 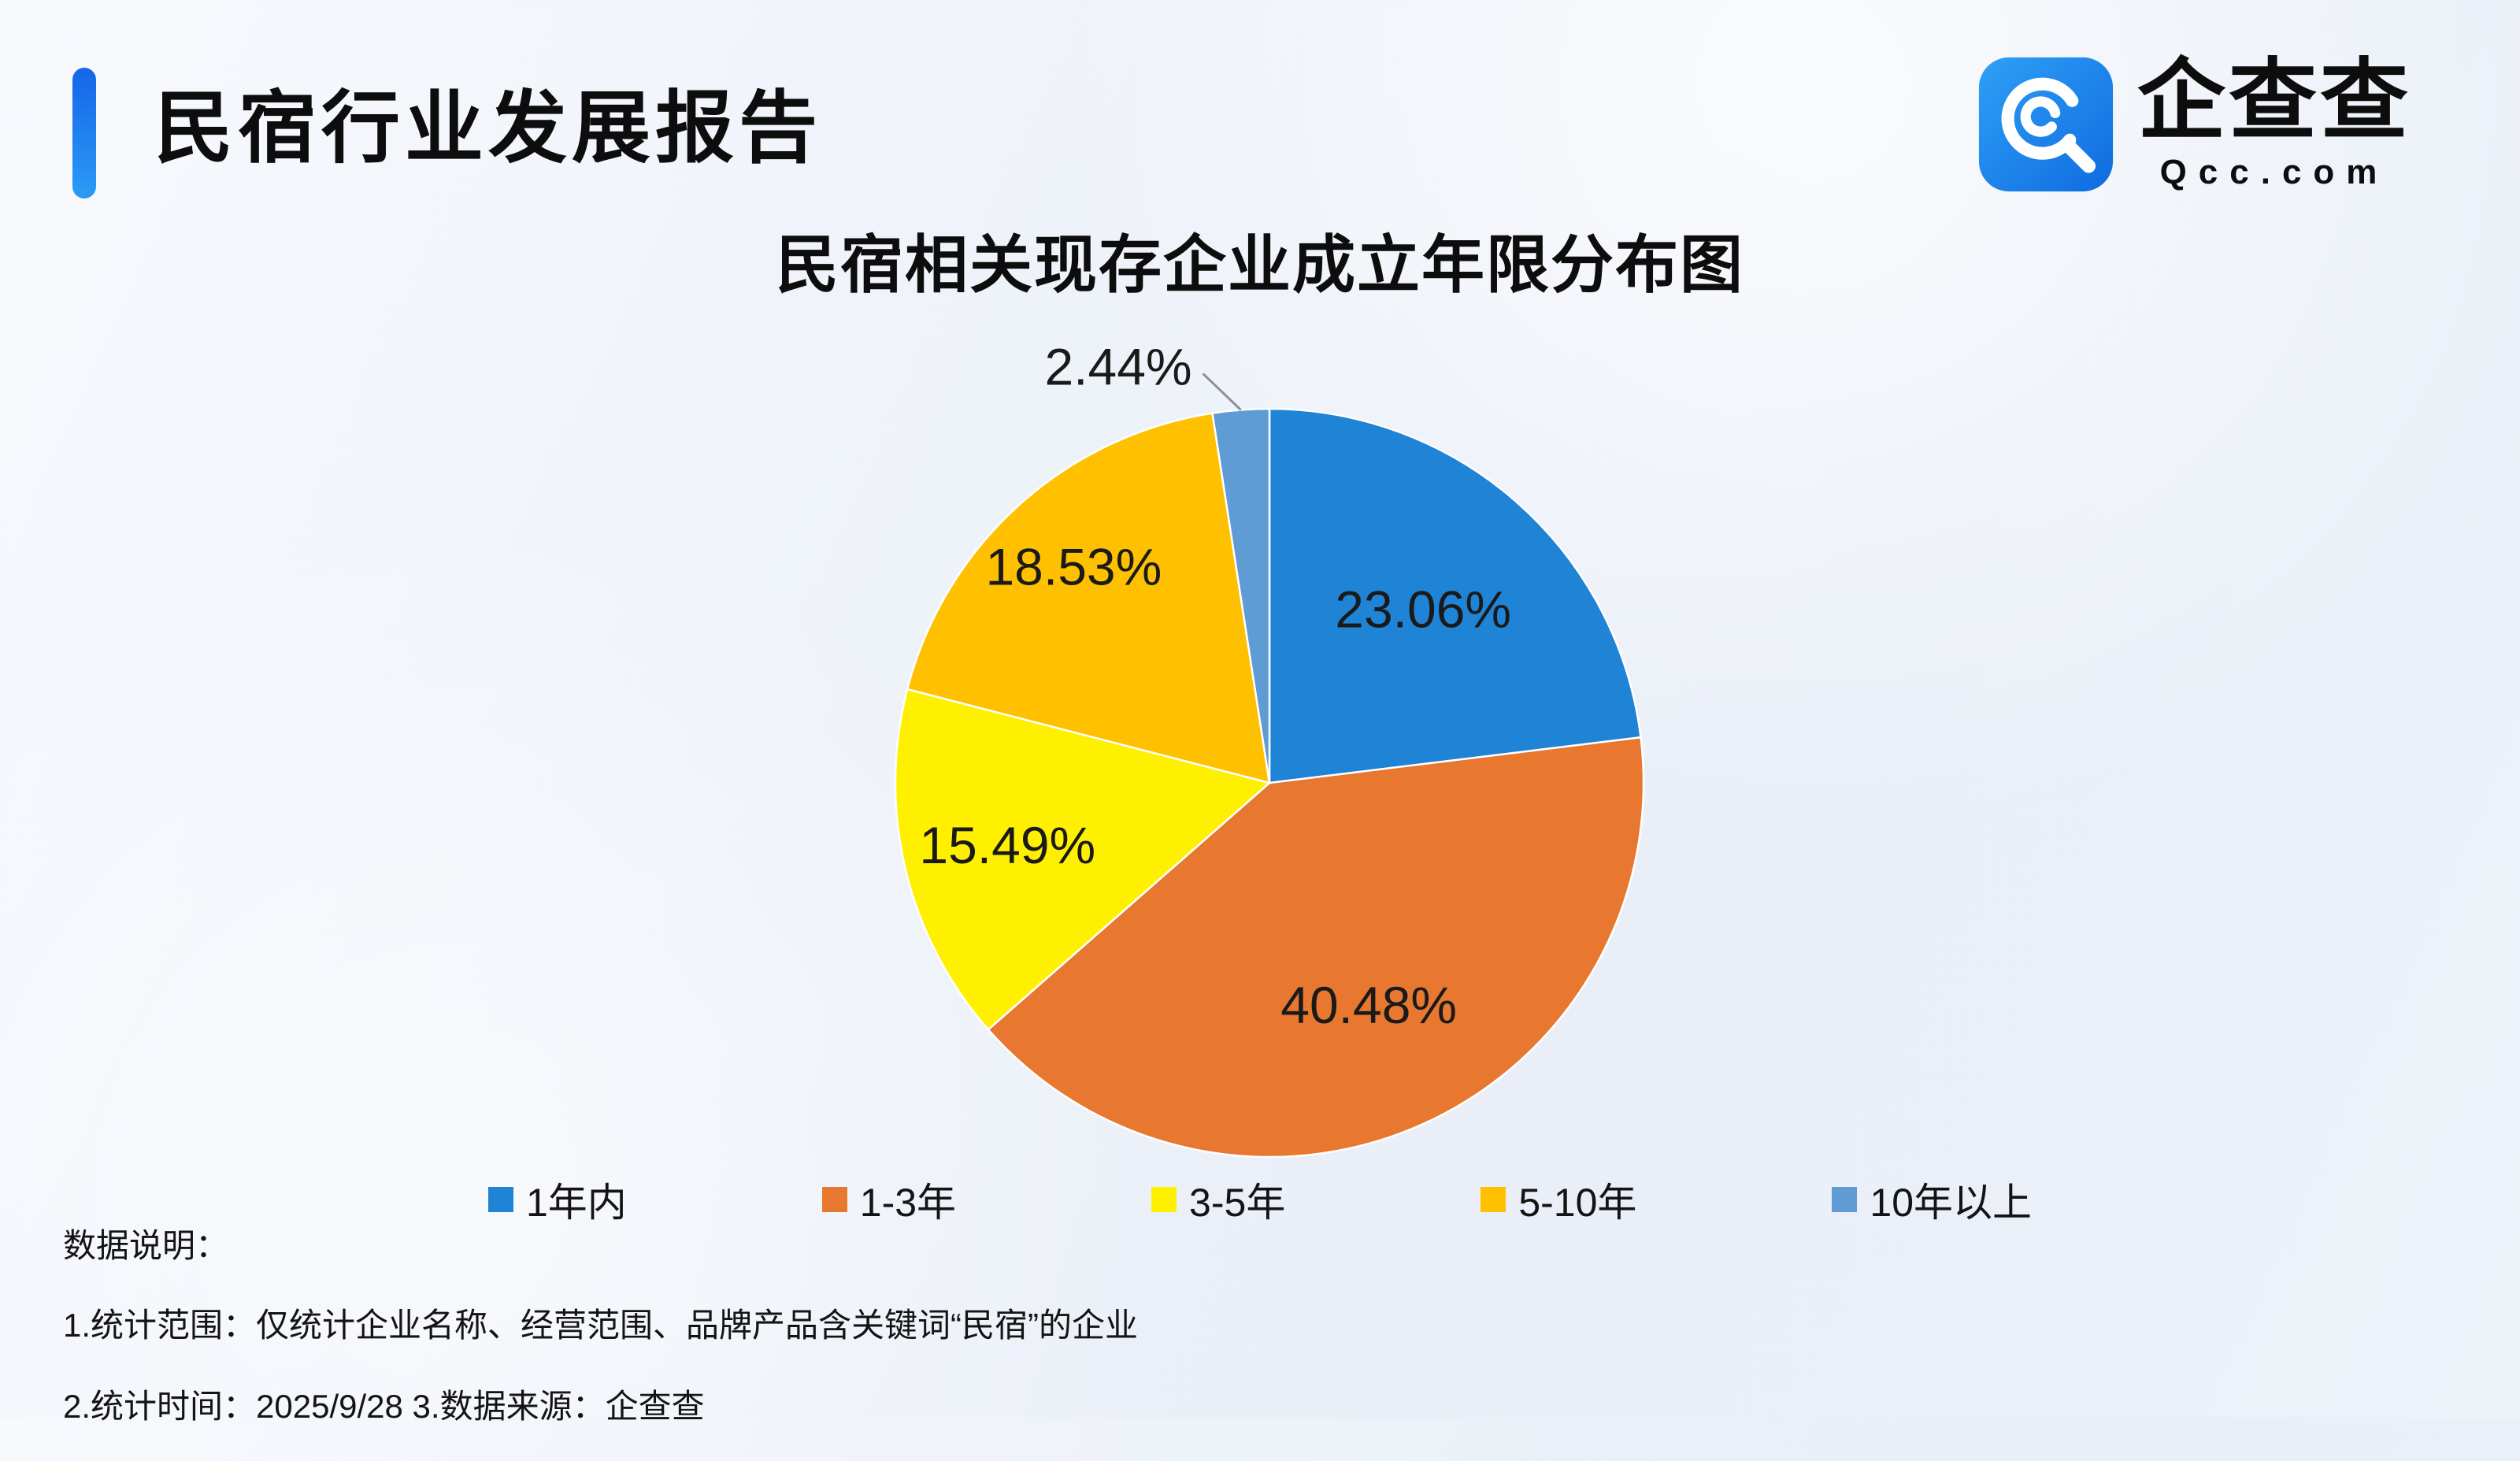 I want to click on legend-item-10年以上: 10年以上, so click(x=1932, y=1200).